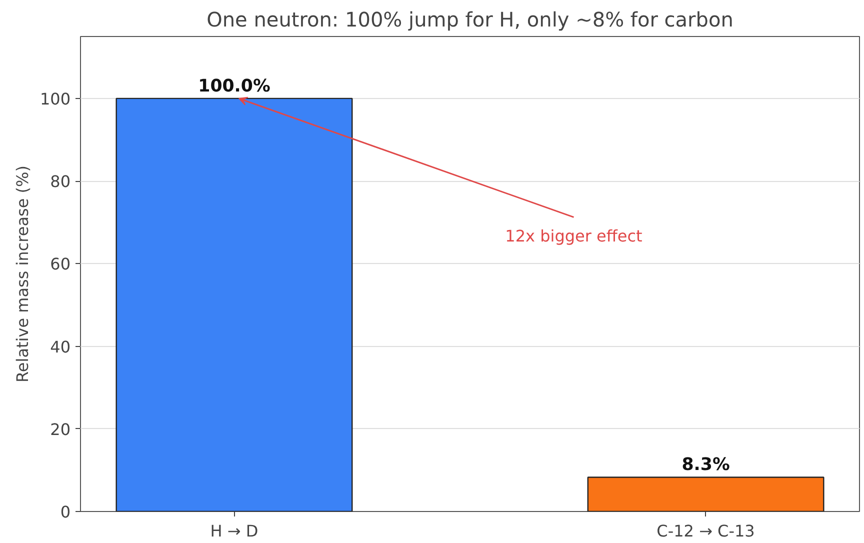  What do you see at coordinates (60, 346) in the screenshot?
I see `y-tick-label: 40` at bounding box center [60, 346].